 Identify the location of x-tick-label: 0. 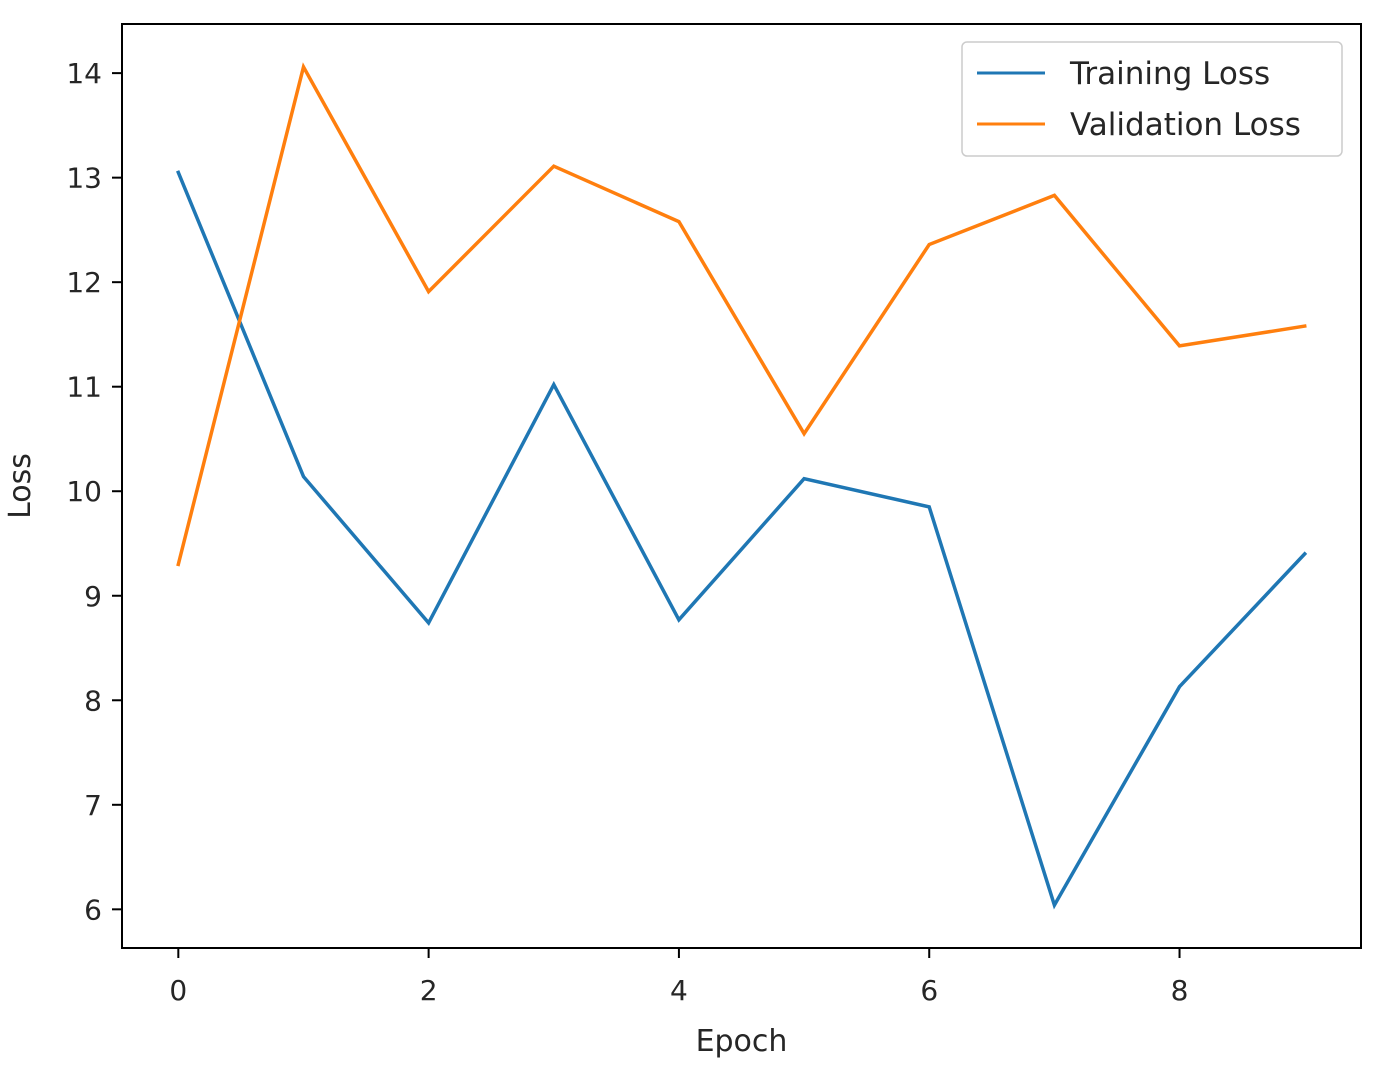
(178, 990).